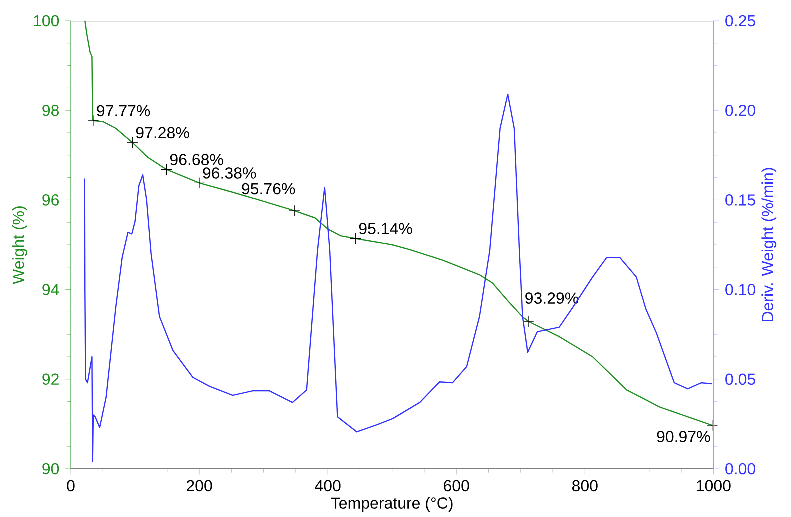 The height and width of the screenshot is (517, 791). Describe the element at coordinates (457, 486) in the screenshot. I see `x-tick-label: 600` at that location.